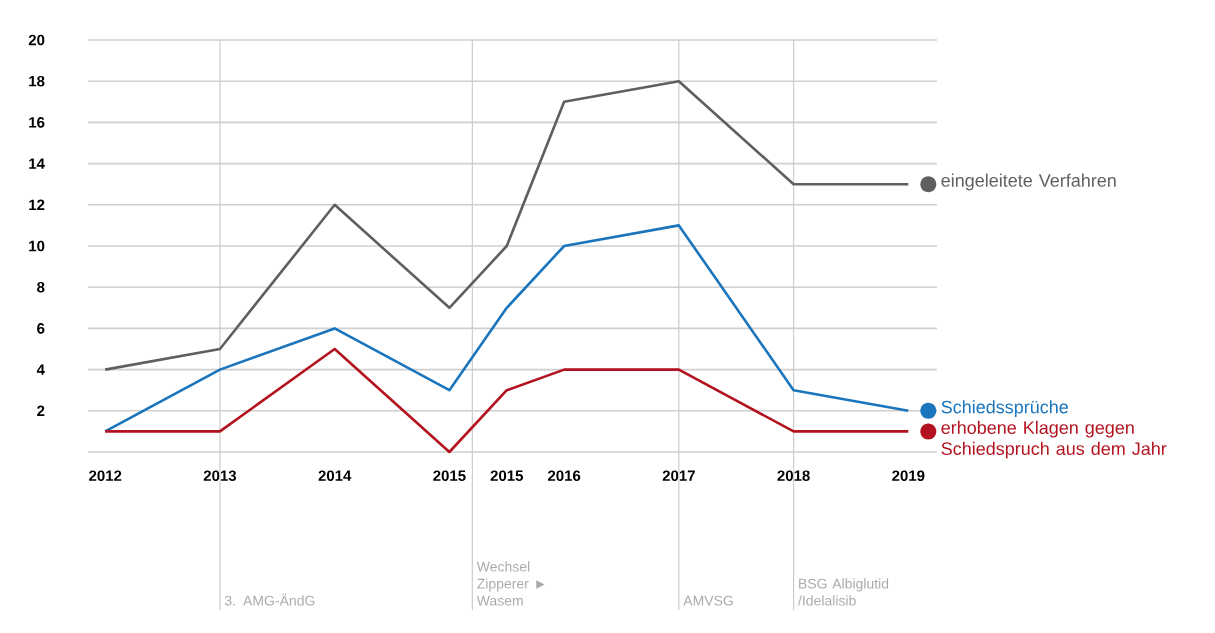 This screenshot has width=1215, height=633. Describe the element at coordinates (1004, 408) in the screenshot. I see `legend-label: Schiedssprüche` at that location.